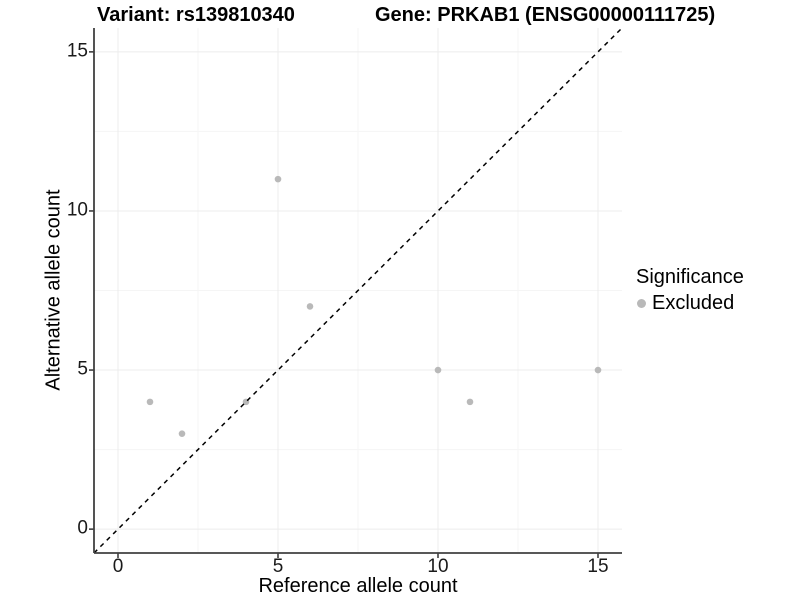  Describe the element at coordinates (77, 51) in the screenshot. I see `y-tick-label: 15` at that location.